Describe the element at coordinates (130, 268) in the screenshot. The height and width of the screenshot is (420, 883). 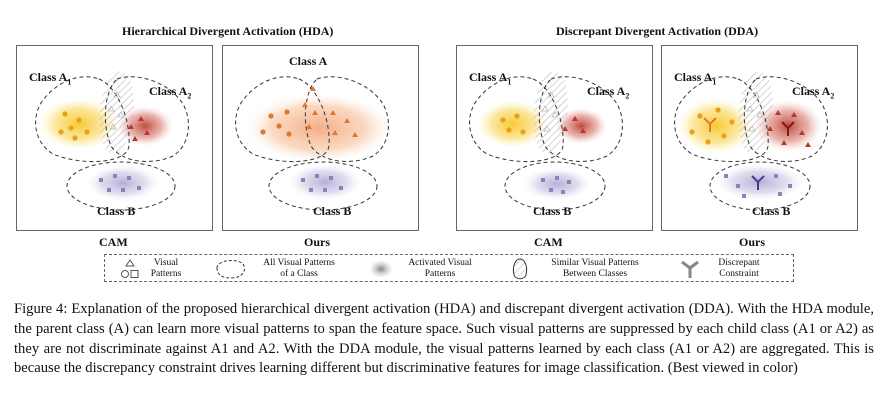
I see `visual-patterns-icon` at that location.